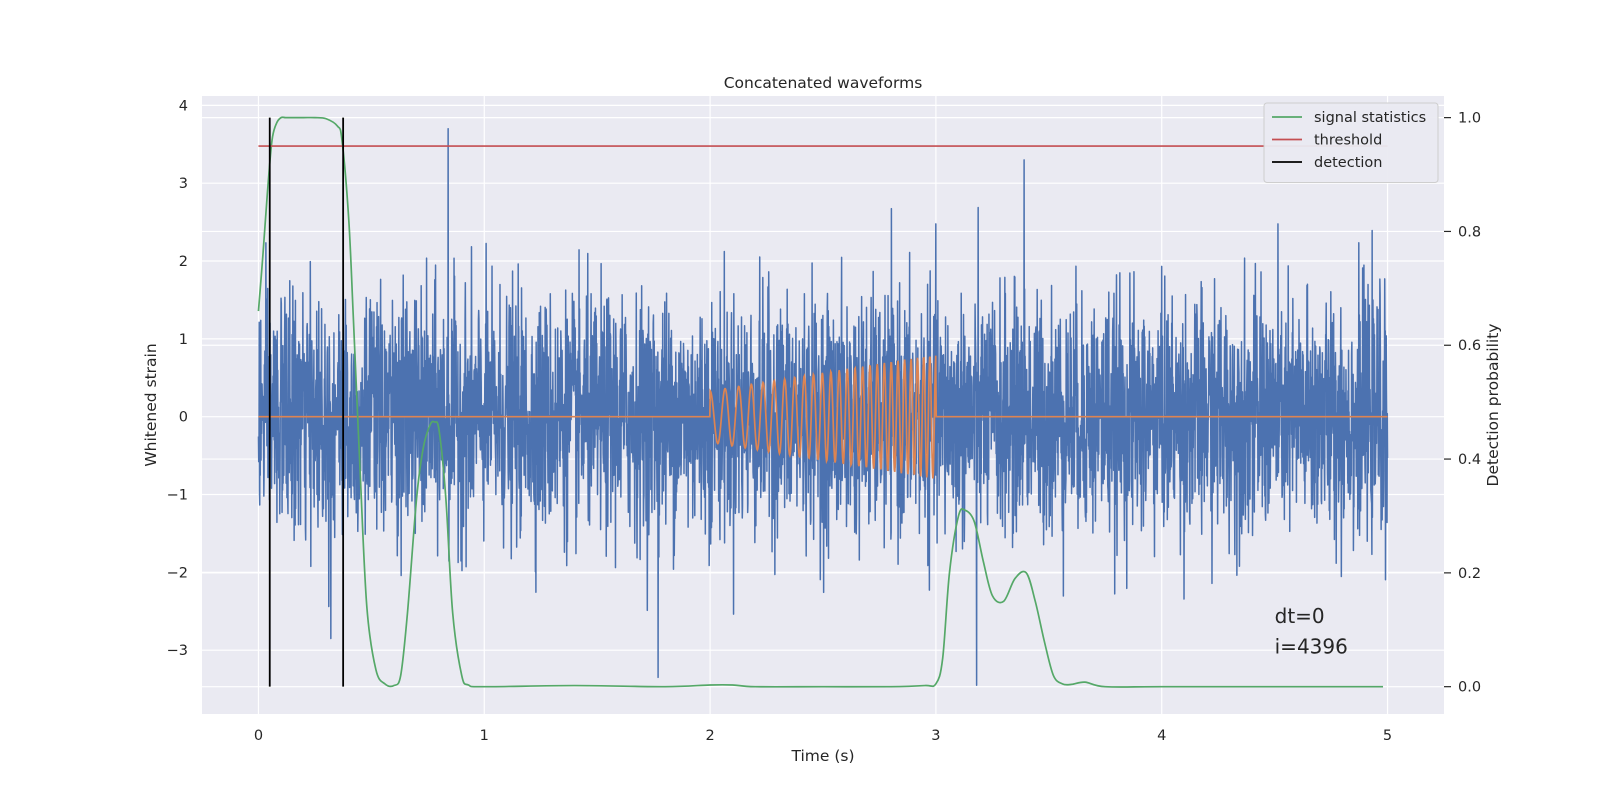 Image resolution: width=1600 pixels, height=800 pixels. Describe the element at coordinates (183, 184) in the screenshot. I see `y-tick-label: 3` at that location.